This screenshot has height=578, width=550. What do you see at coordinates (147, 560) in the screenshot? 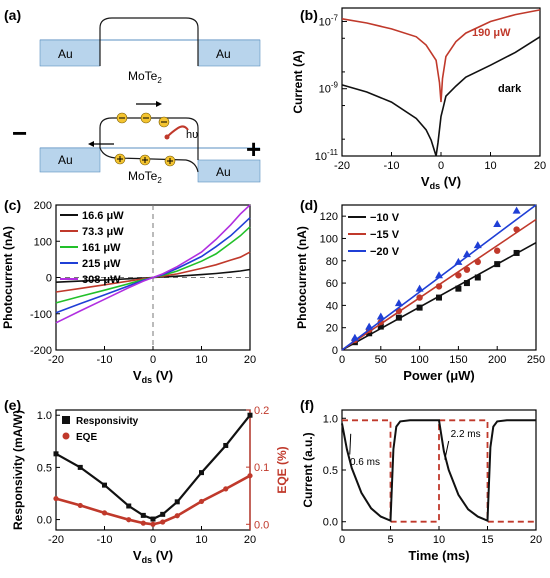
I see `panel-e-x-axis-label-sub: ds` at bounding box center [147, 560].